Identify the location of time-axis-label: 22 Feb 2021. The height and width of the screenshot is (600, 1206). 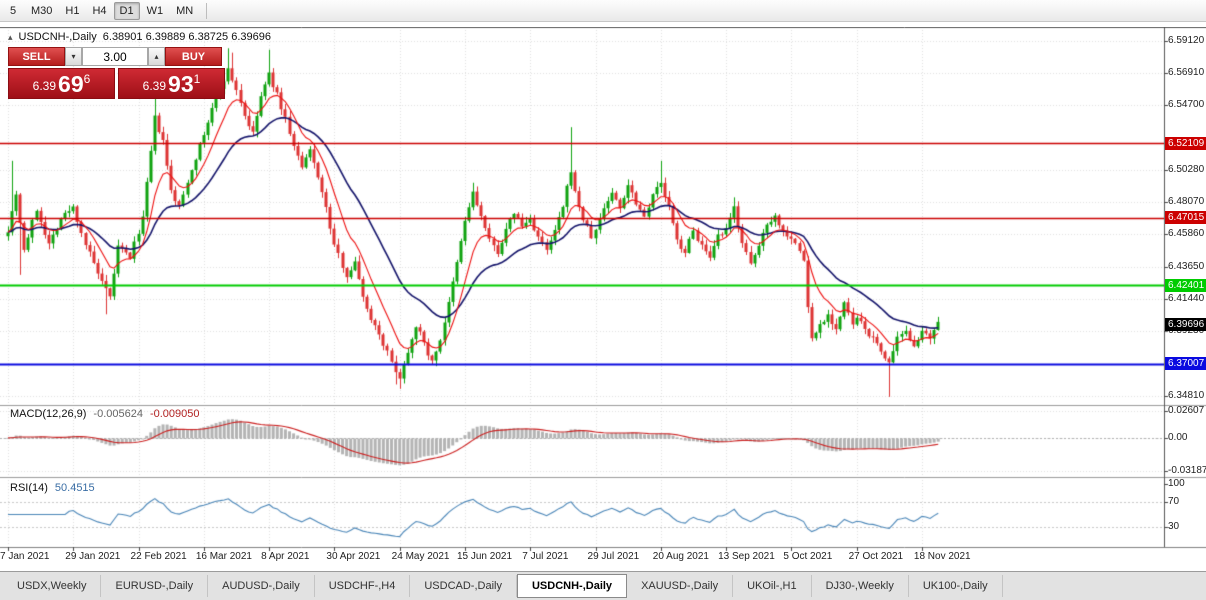
(158, 556).